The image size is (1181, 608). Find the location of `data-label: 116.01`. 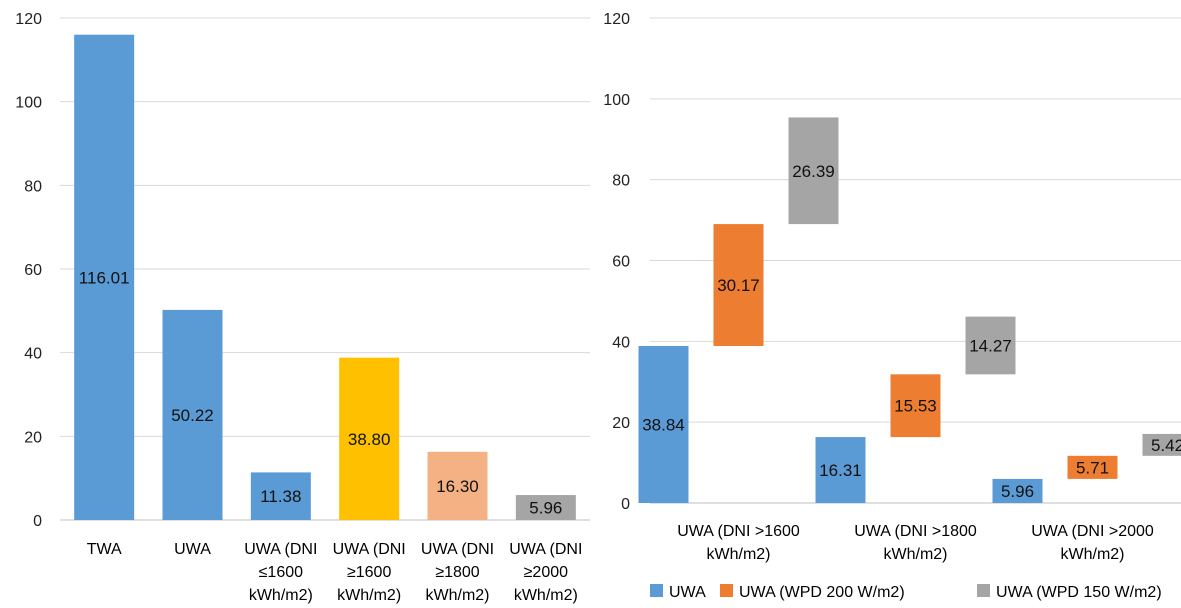

data-label: 116.01 is located at coordinates (104, 277).